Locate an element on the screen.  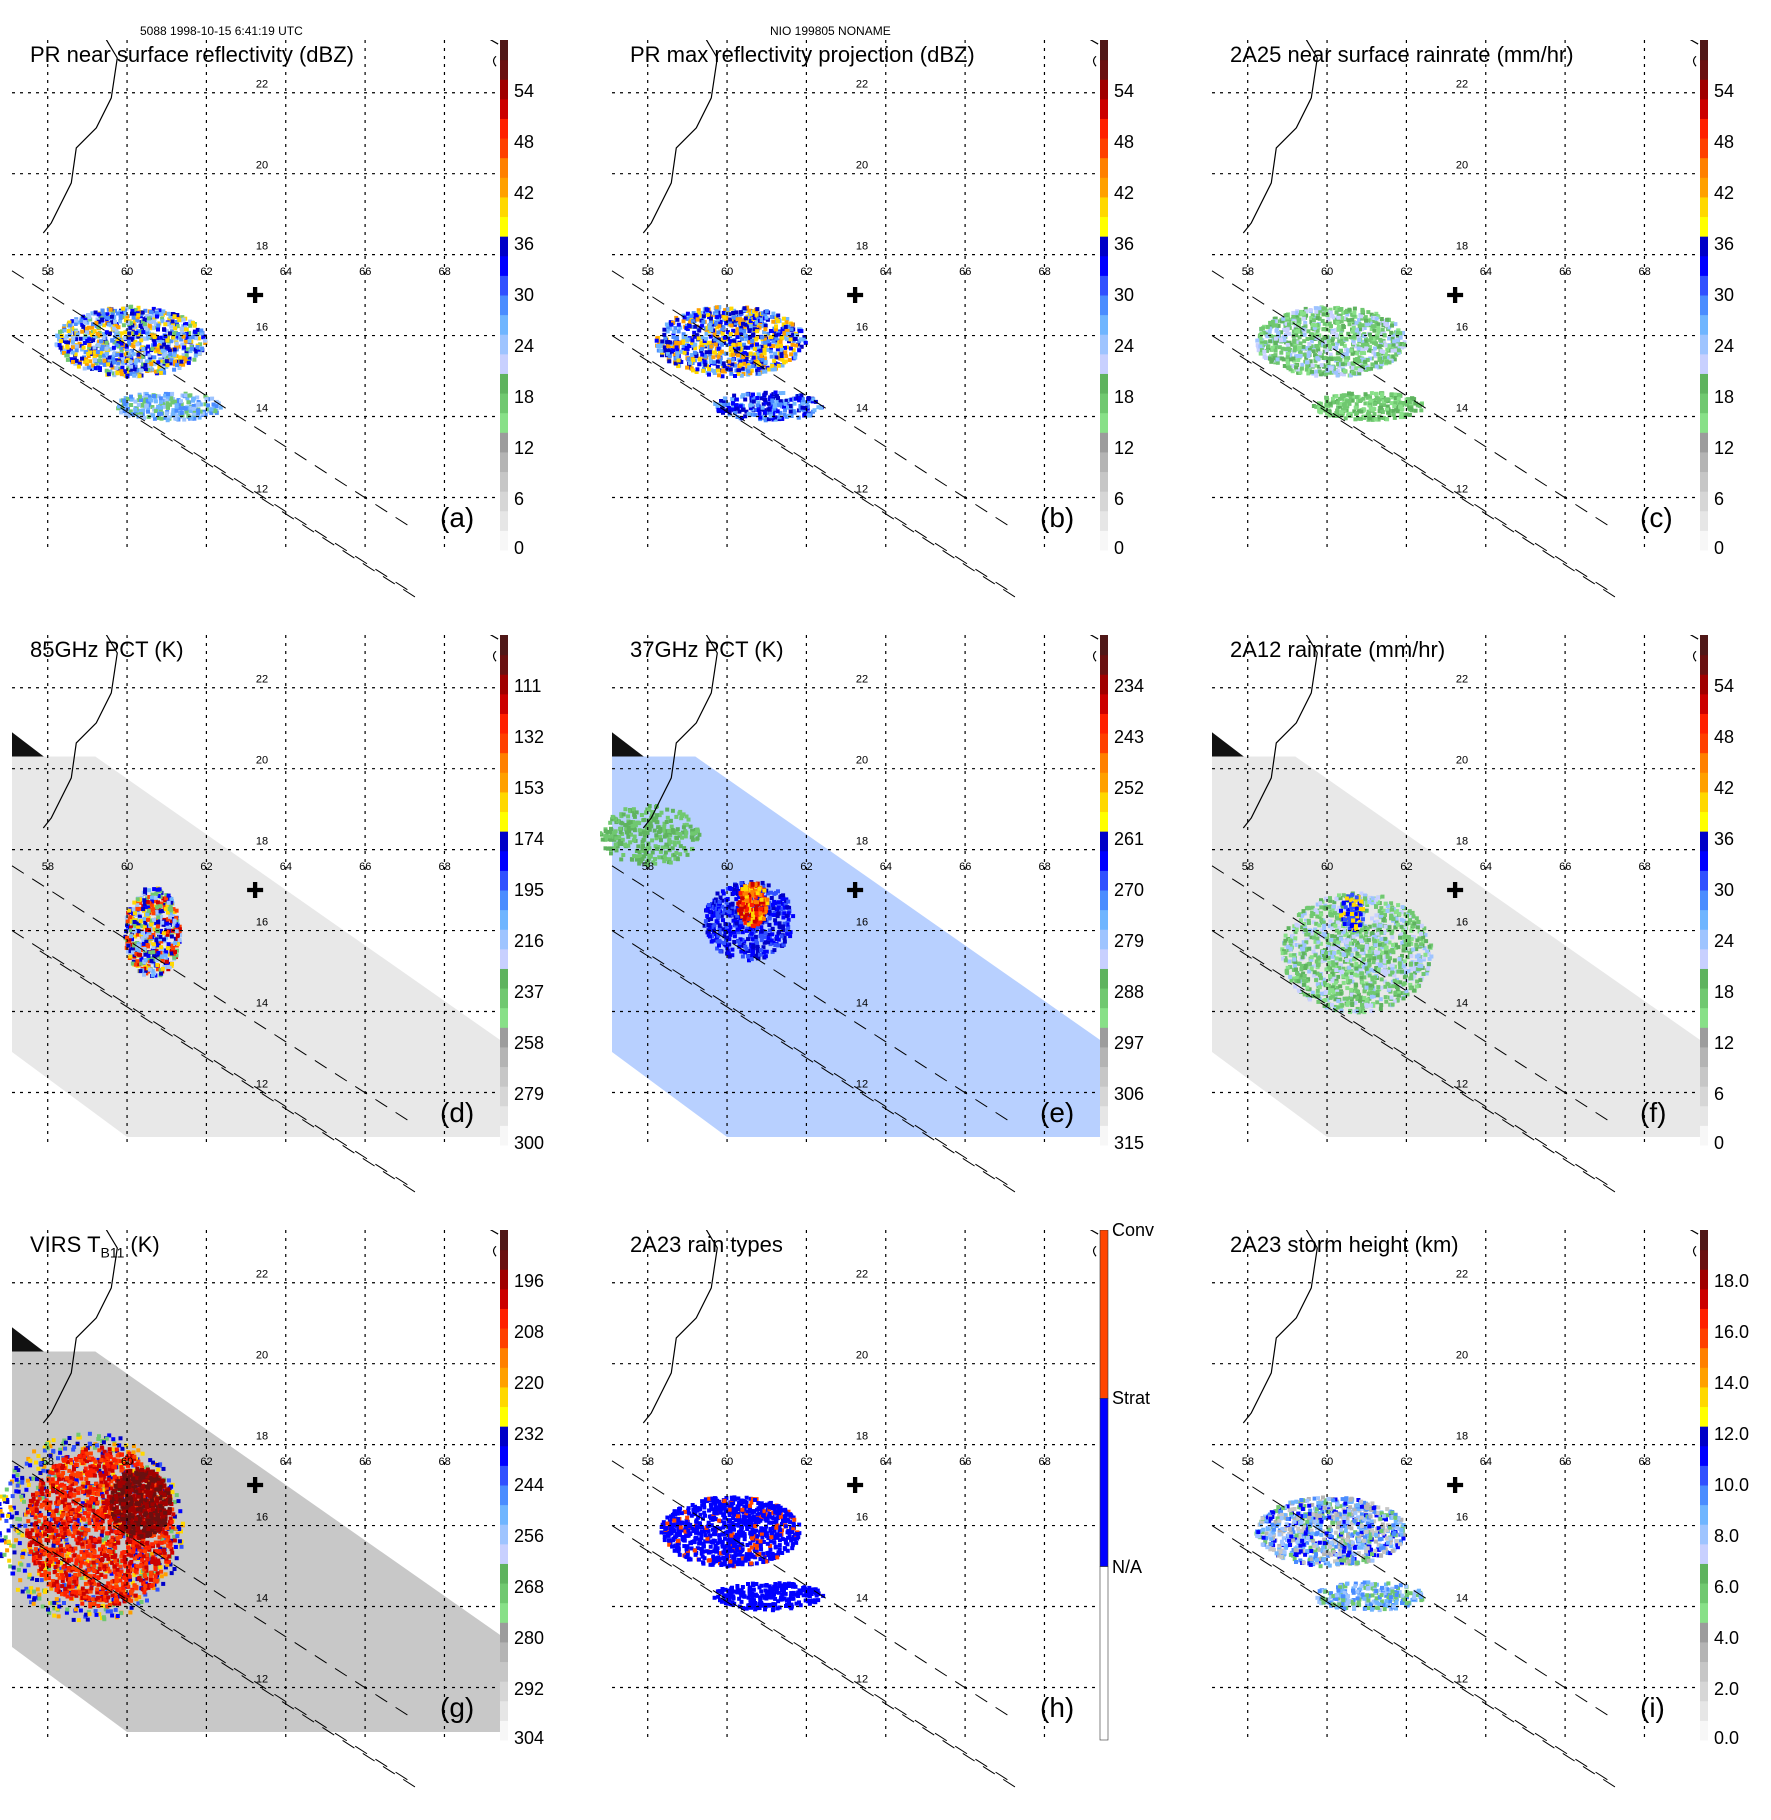
colorbar-tick-label: 111 is located at coordinates (527, 686).